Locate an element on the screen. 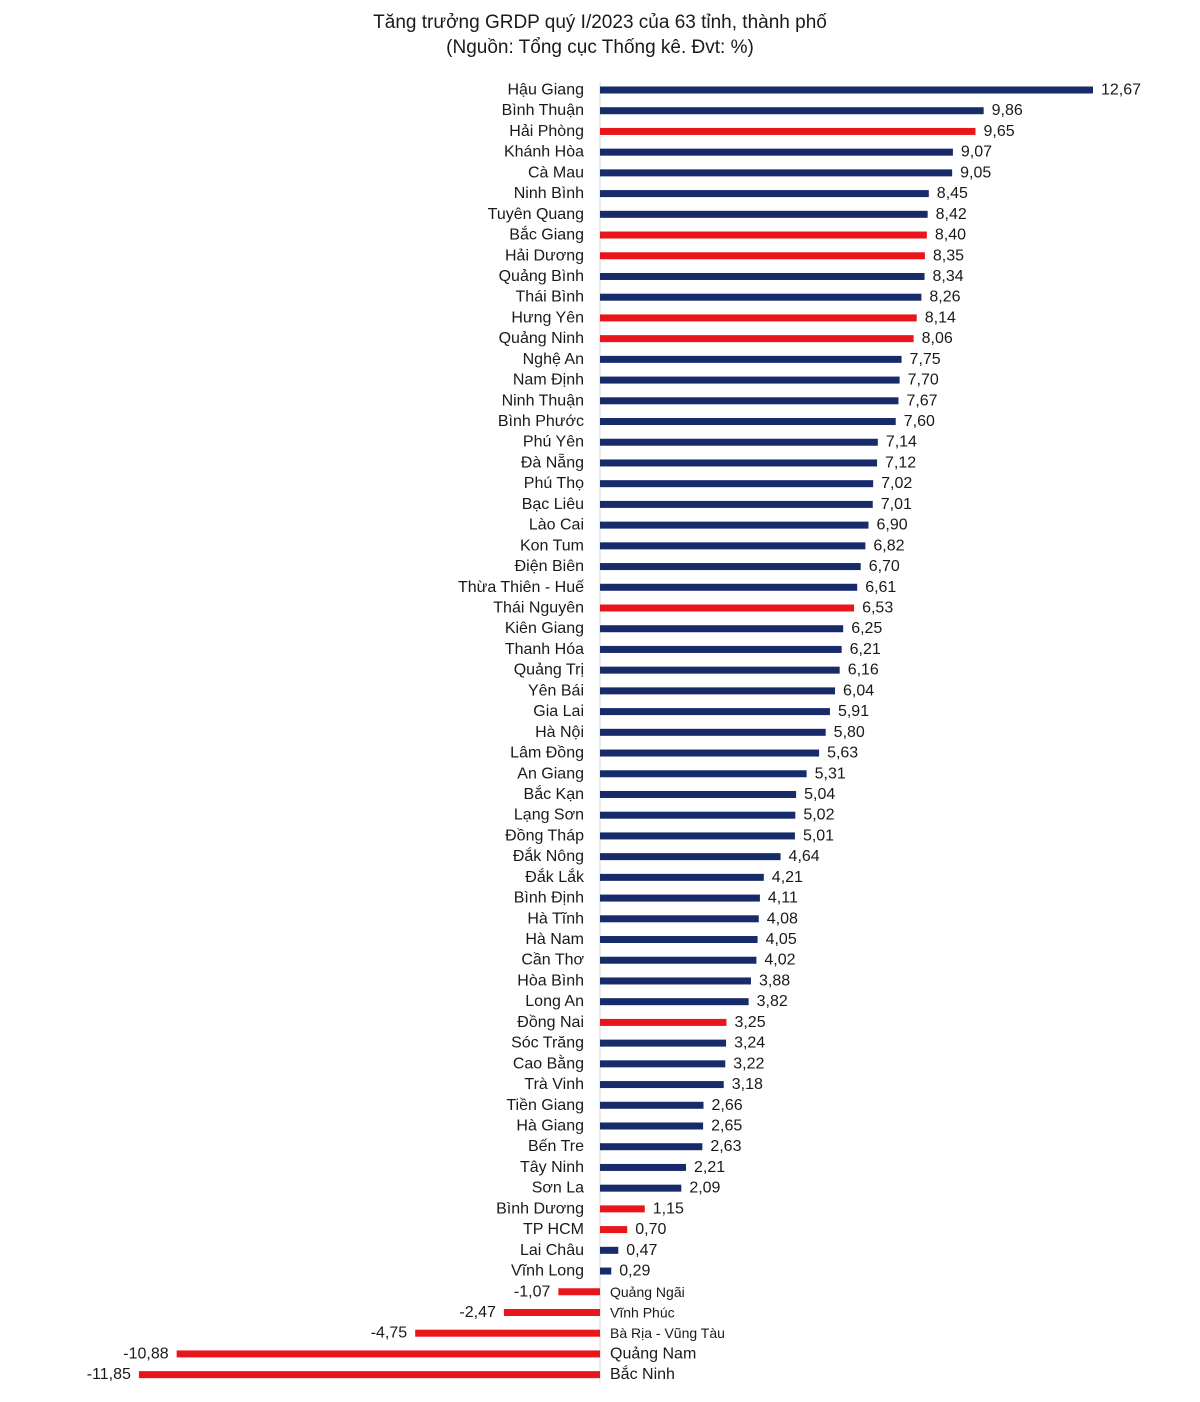 The image size is (1200, 1402). value-label-ben-tre: 2,63 is located at coordinates (725, 1146).